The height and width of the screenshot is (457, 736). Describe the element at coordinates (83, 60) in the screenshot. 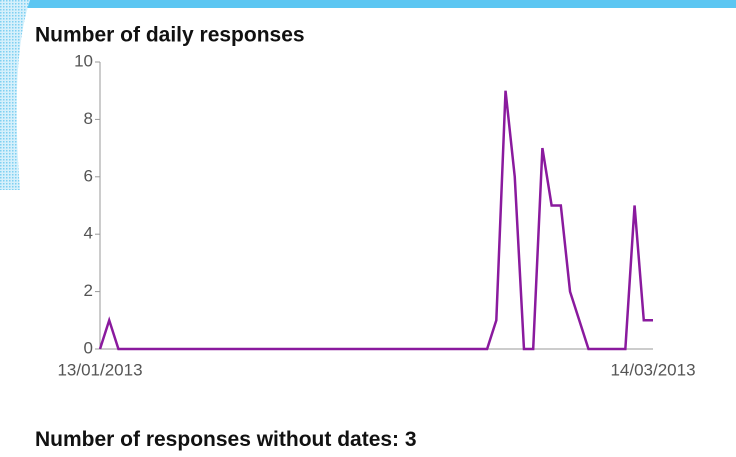

I see `y-tick-label: 10` at that location.